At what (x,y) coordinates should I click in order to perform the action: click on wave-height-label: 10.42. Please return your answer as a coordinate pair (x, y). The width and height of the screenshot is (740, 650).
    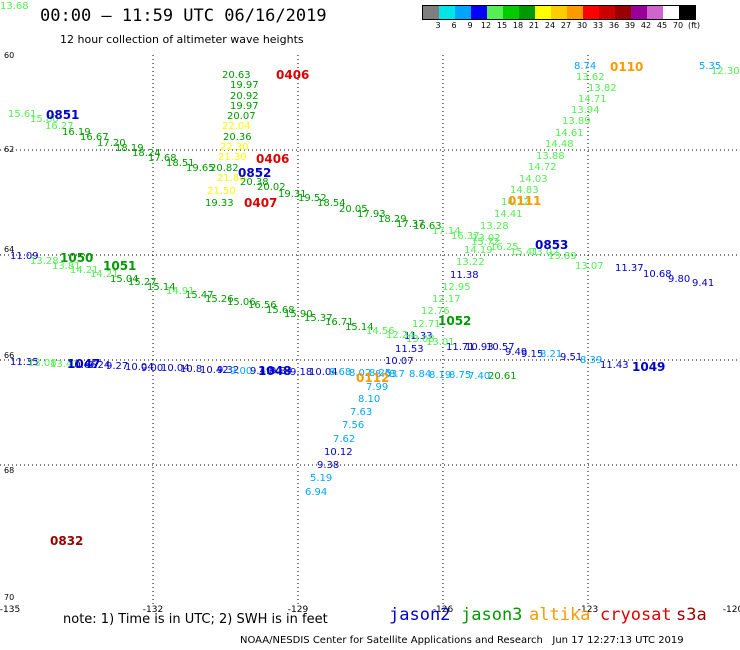
    Looking at the image, I should click on (214, 370).